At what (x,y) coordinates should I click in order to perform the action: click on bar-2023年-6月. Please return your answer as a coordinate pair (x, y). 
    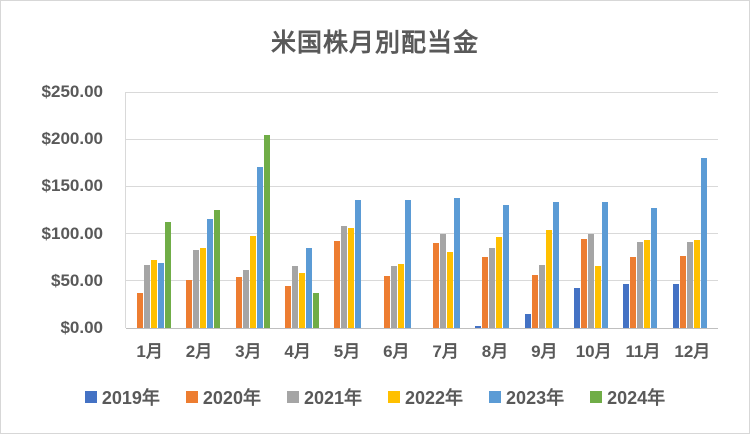
    Looking at the image, I should click on (407, 263).